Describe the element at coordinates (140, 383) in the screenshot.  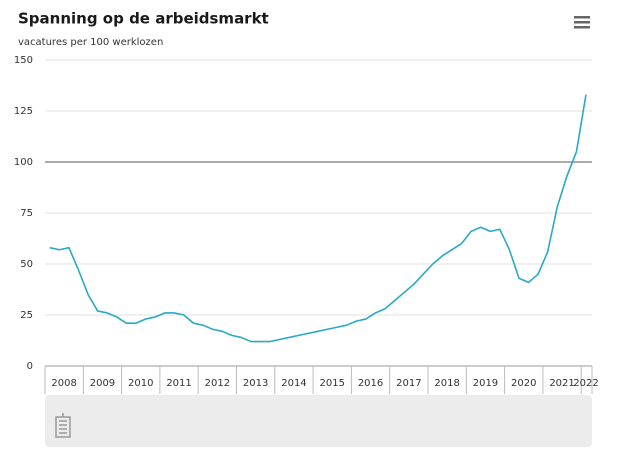
I see `x-tick-label: 2010` at that location.